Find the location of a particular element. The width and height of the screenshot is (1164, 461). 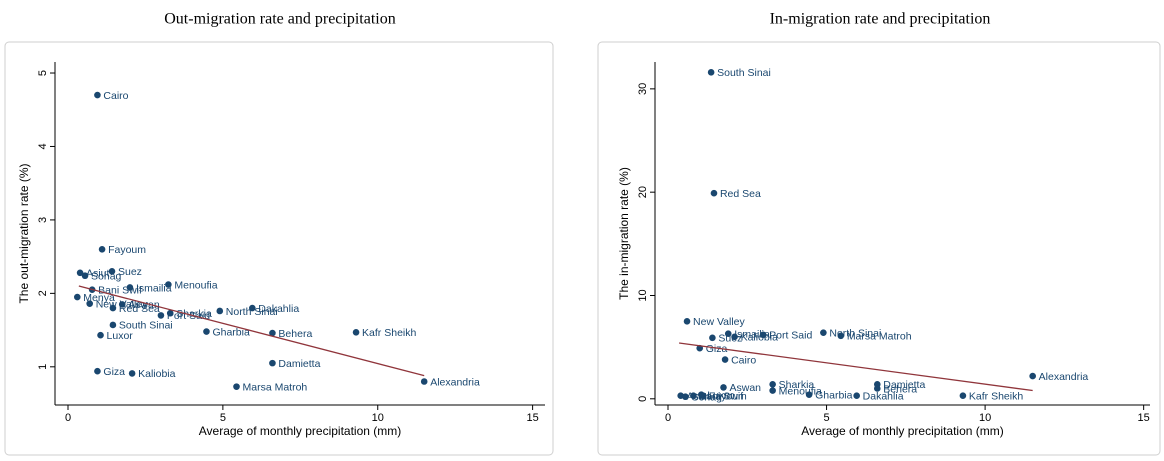

x-tick-label: 15 is located at coordinates (1144, 418).